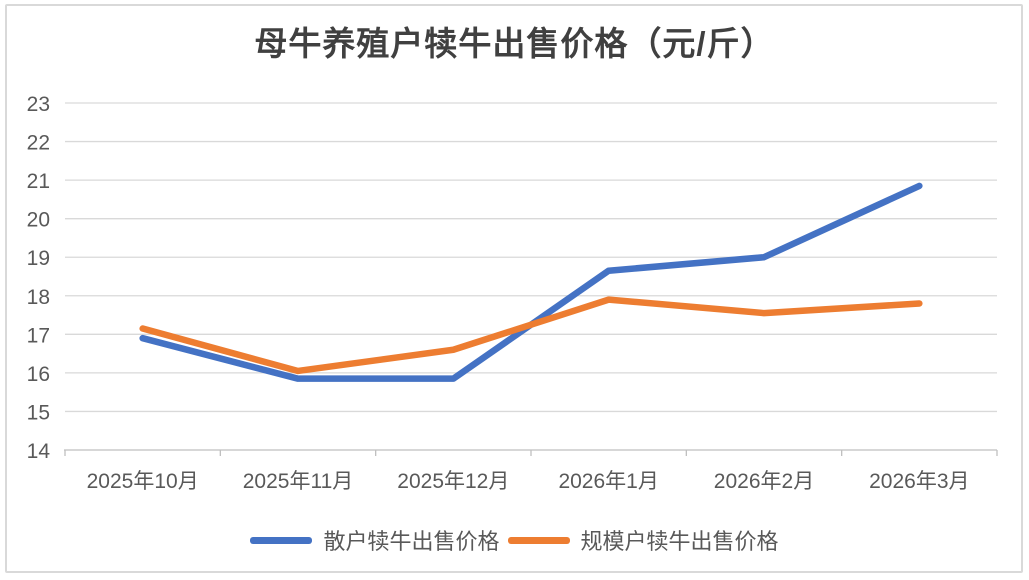 This screenshot has height=580, width=1029. I want to click on legend-swatch-blue-line, so click(281, 540).